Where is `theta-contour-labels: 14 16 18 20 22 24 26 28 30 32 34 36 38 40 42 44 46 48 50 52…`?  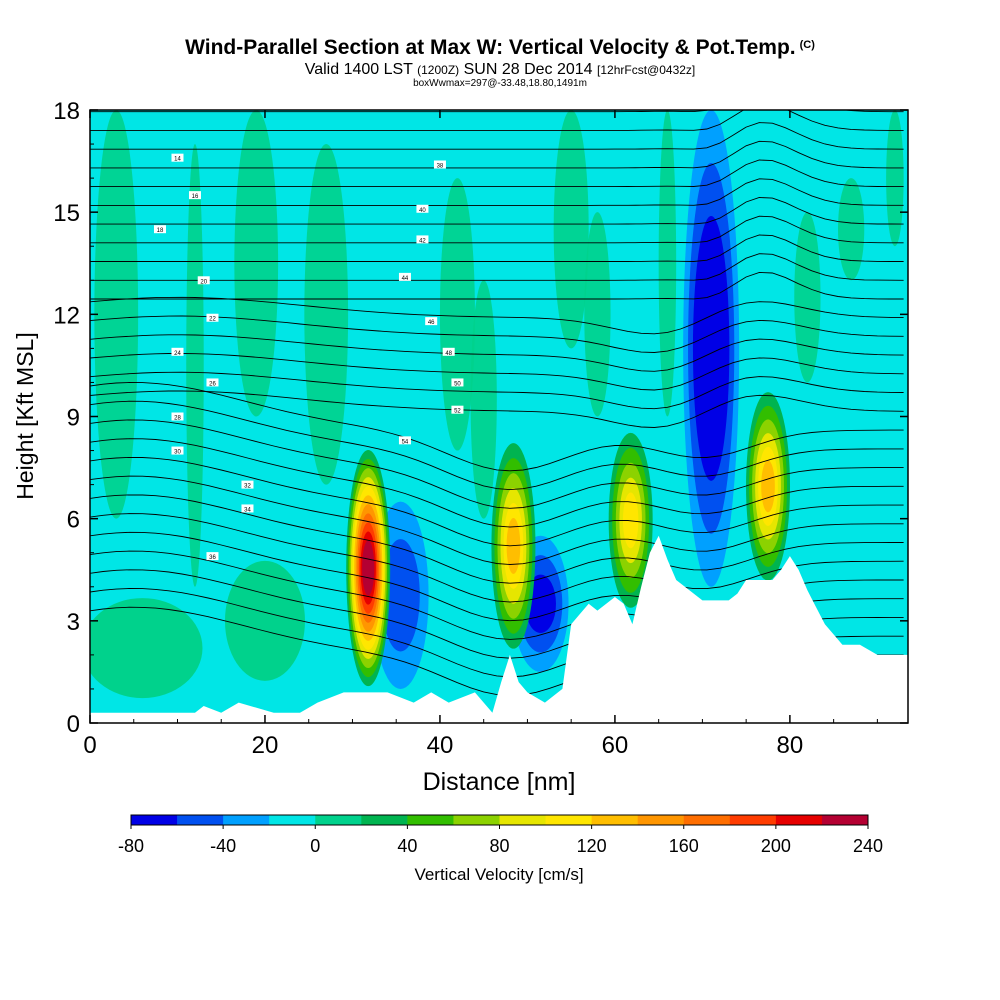 theta-contour-labels: 14 16 18 20 22 24 26 28 30 32 34 36 38 40 42 44 46 48 50 52… is located at coordinates (308, 357).